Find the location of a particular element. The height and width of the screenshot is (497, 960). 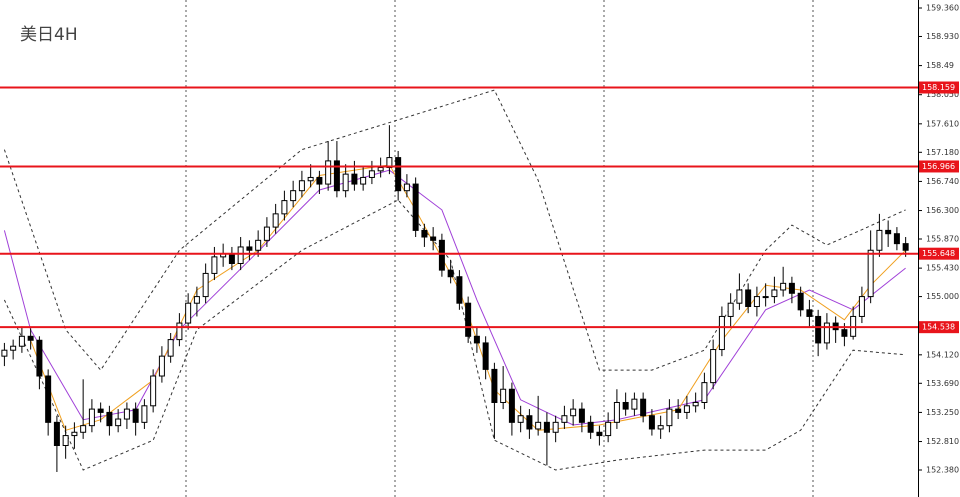

chart-title: 美日4H is located at coordinates (49, 35).